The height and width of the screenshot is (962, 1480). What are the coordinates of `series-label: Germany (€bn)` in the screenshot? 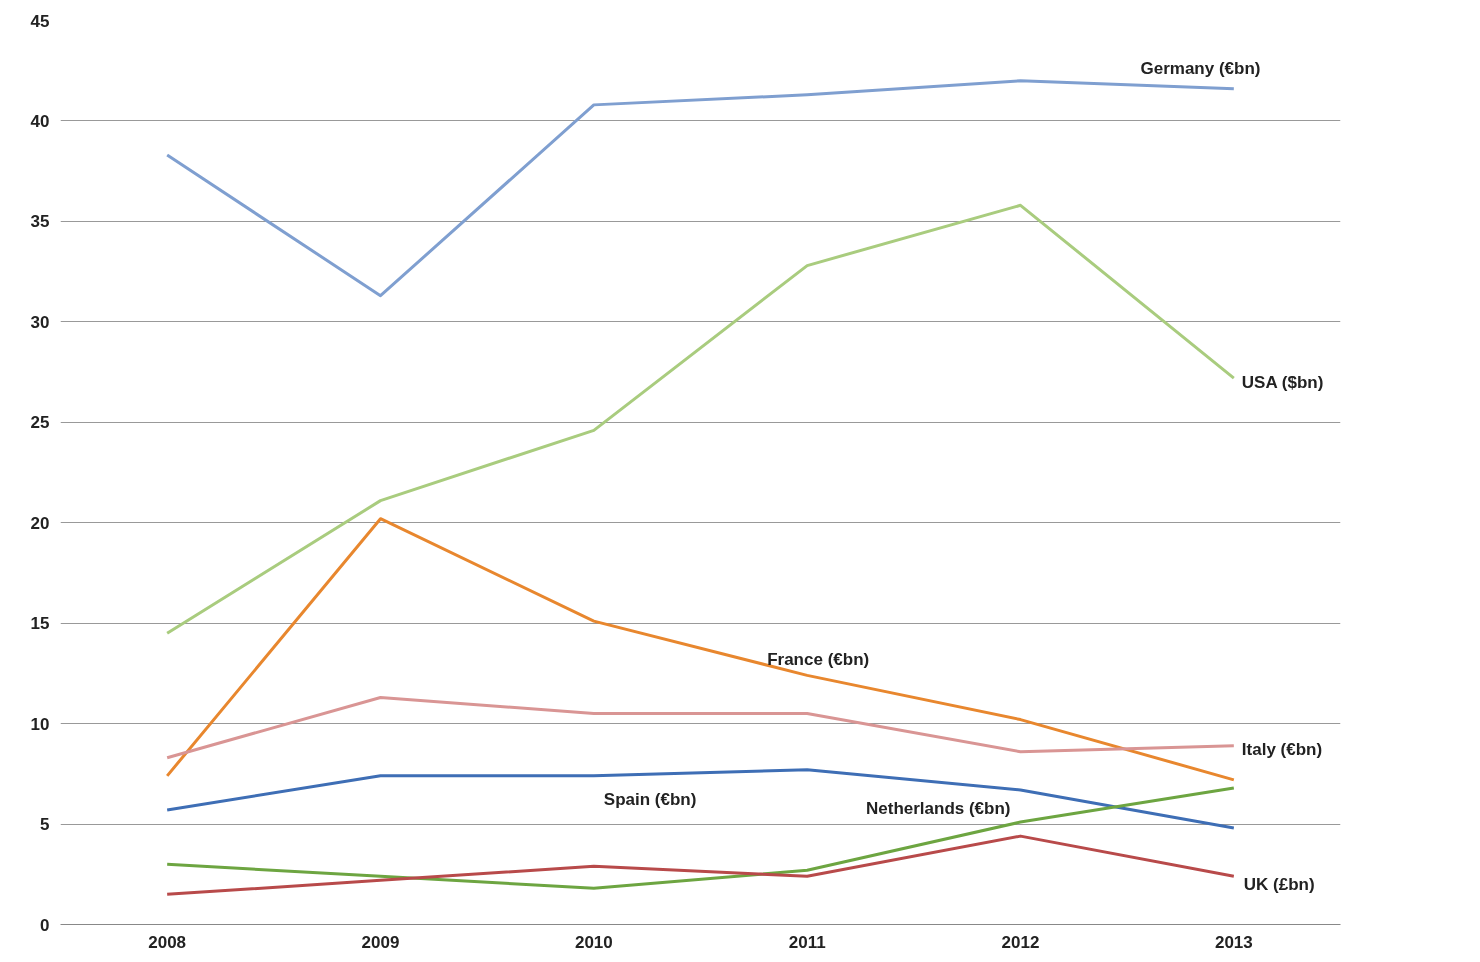 It's located at (1200, 69).